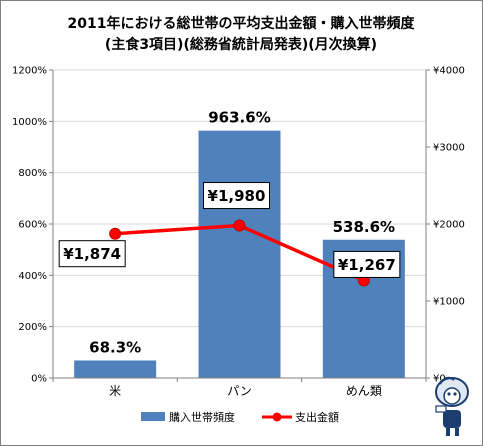 The image size is (483, 446). What do you see at coordinates (277, 417) in the screenshot?
I see `legend-line-marker` at bounding box center [277, 417].